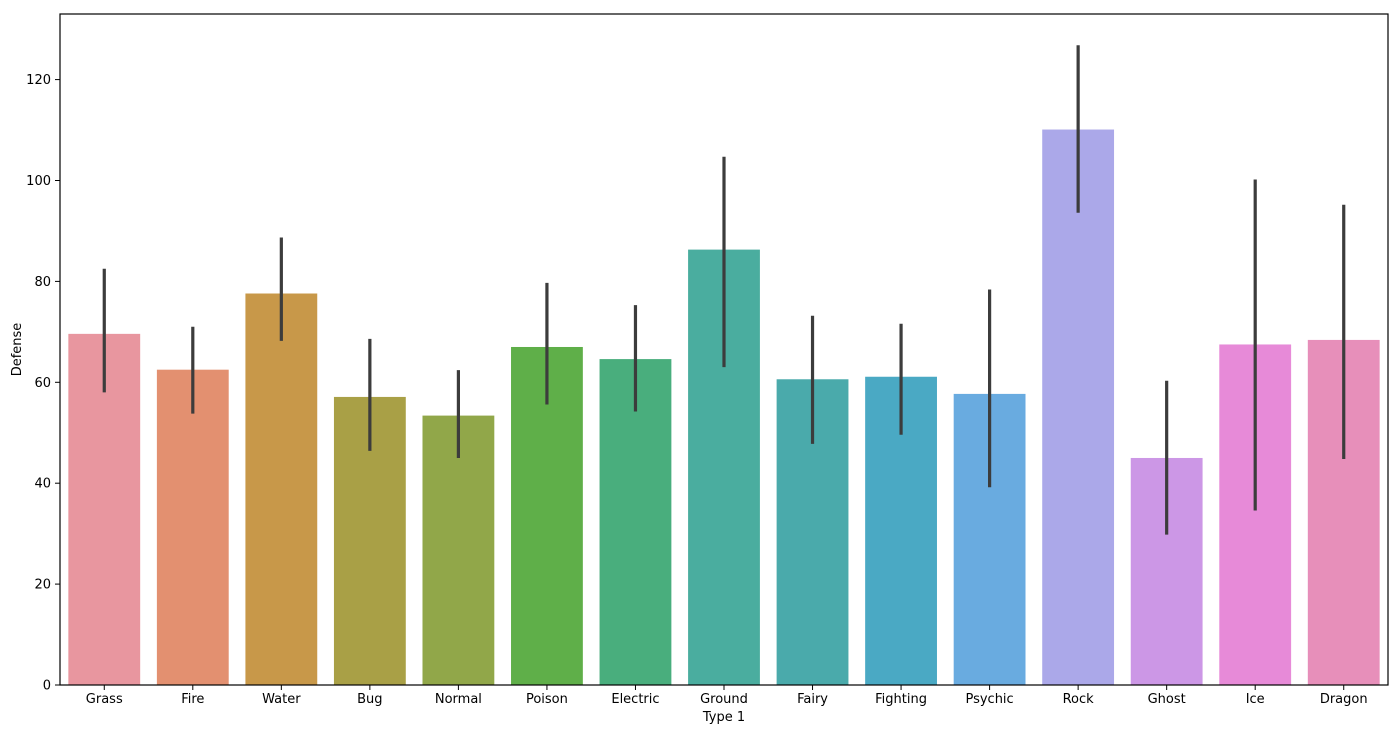 This screenshot has height=734, width=1400. What do you see at coordinates (1079, 699) in the screenshot?
I see `x-tick-label: Rock` at bounding box center [1079, 699].